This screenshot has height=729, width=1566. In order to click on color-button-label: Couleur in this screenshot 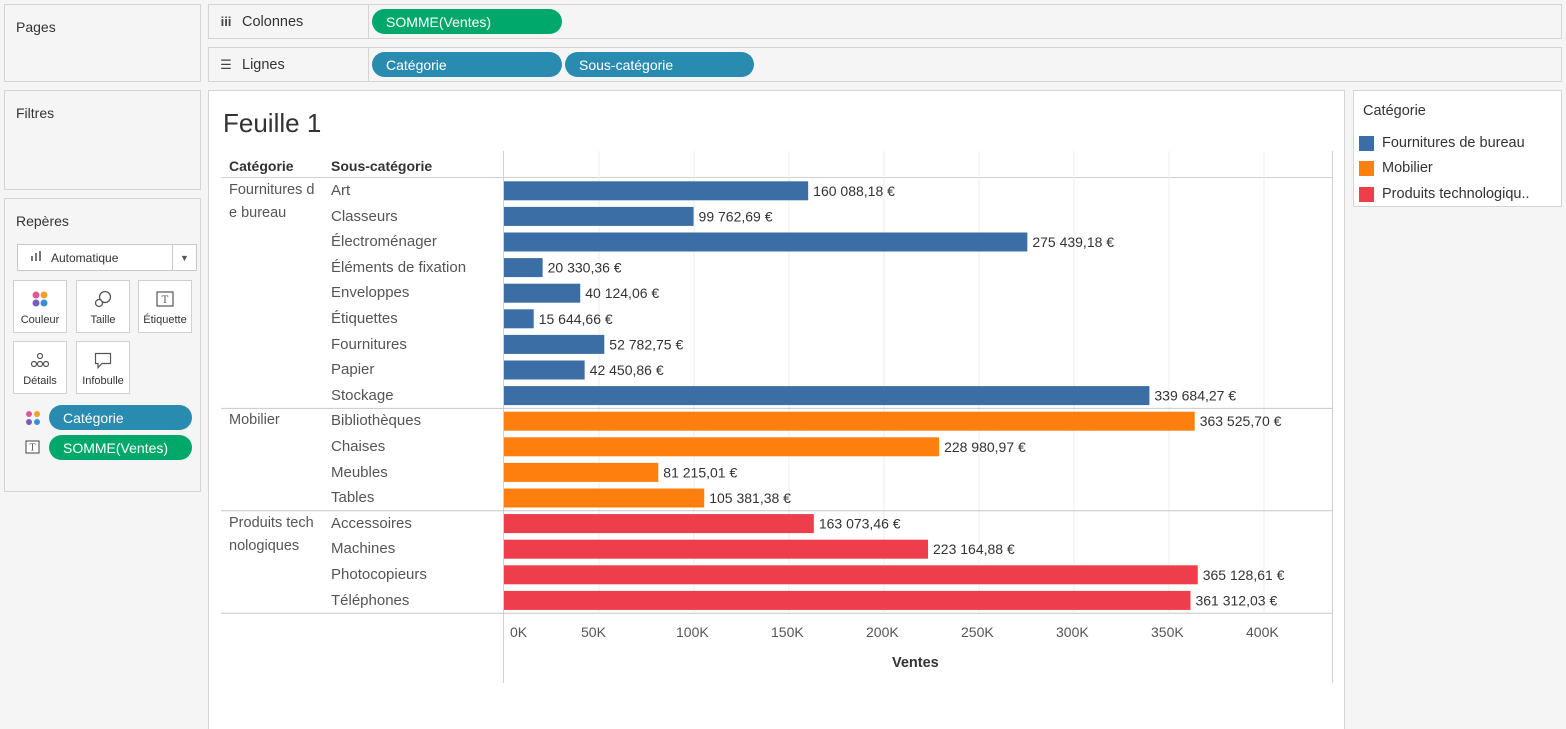, I will do `click(40, 320)`.